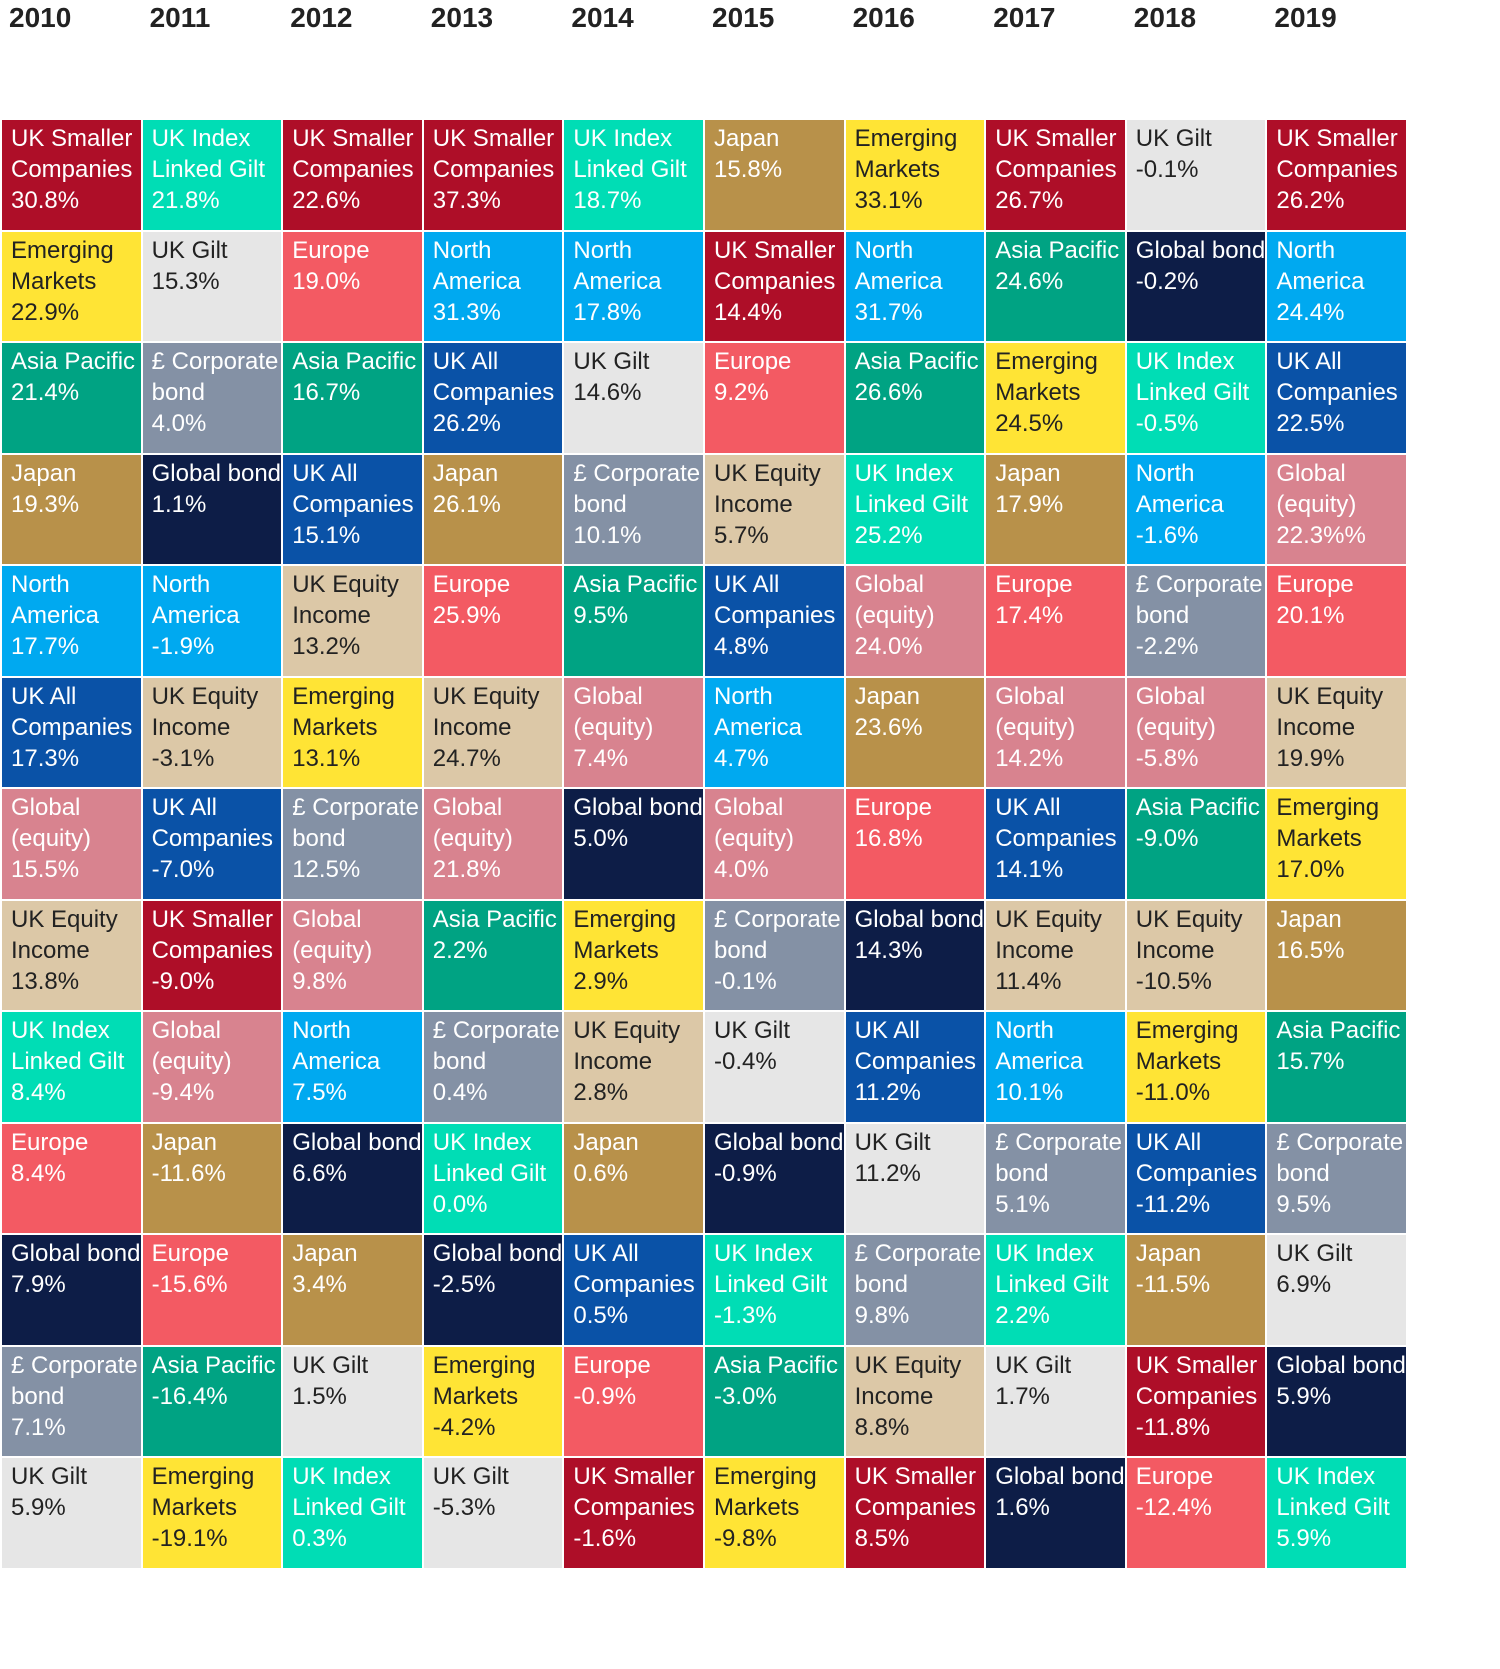 This screenshot has width=1500, height=1669. What do you see at coordinates (212, 1178) in the screenshot?
I see `cell-2011-japan: Japan -11.6%` at bounding box center [212, 1178].